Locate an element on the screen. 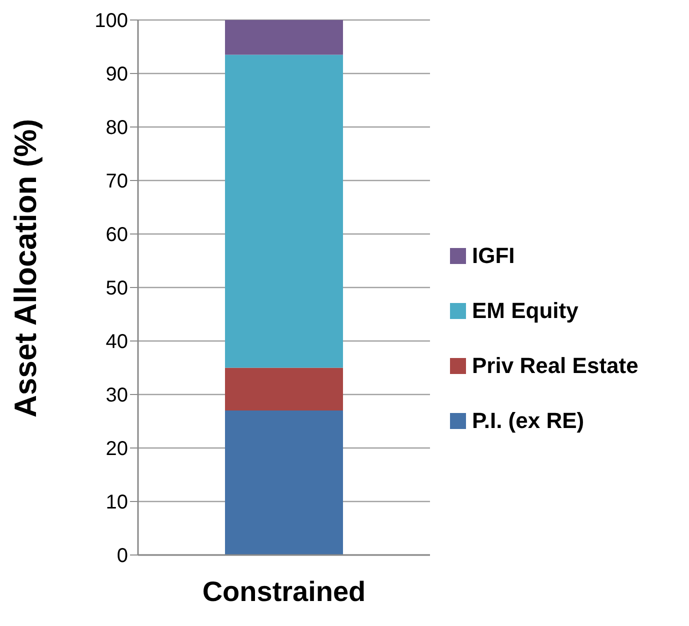 The height and width of the screenshot is (626, 689). y-tick-label: 40 is located at coordinates (117, 342).